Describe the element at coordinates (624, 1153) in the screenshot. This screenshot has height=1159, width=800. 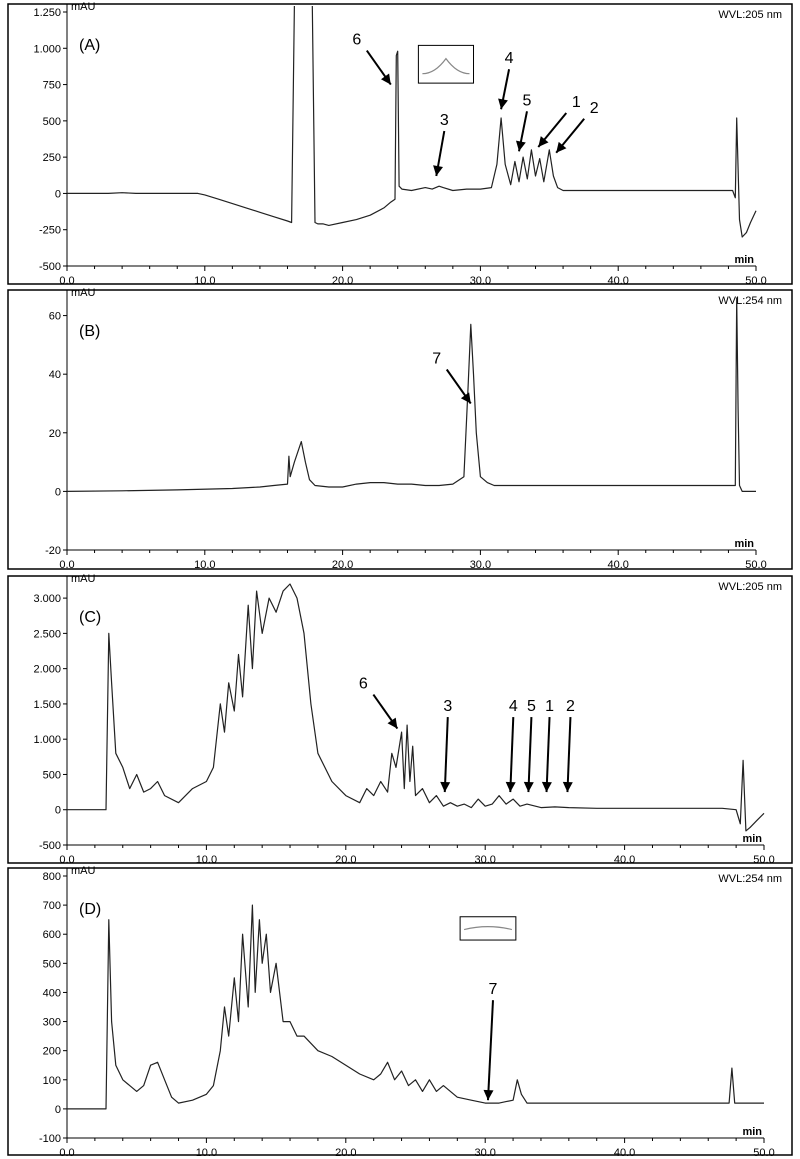
I see `panel-d-x-tick-label: 40.0` at that location.